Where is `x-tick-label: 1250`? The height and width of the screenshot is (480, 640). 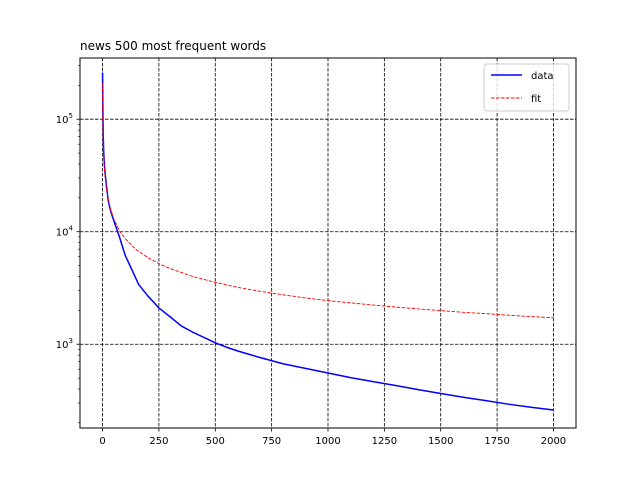 x-tick-label: 1250 is located at coordinates (384, 441).